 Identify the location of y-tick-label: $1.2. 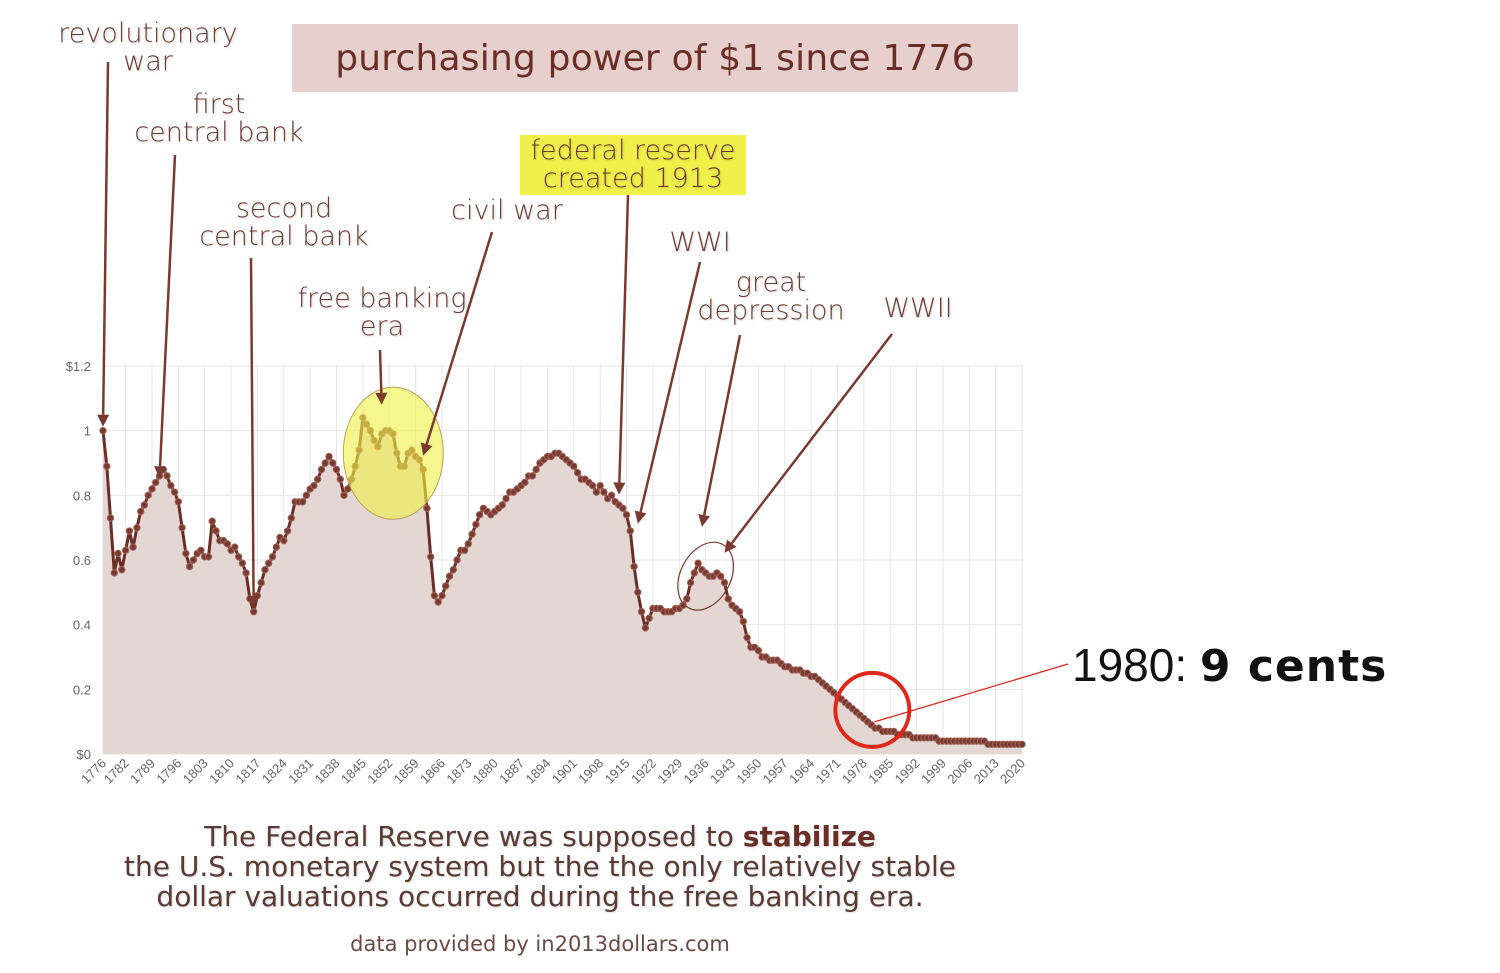
(78, 366).